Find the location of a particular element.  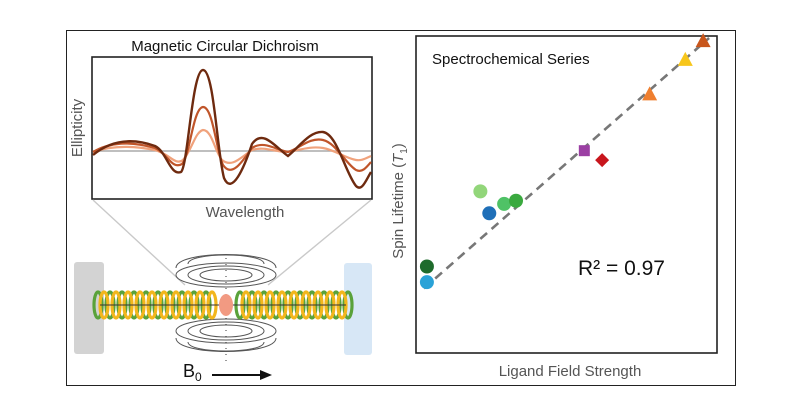

left-electrode is located at coordinates (89, 308).